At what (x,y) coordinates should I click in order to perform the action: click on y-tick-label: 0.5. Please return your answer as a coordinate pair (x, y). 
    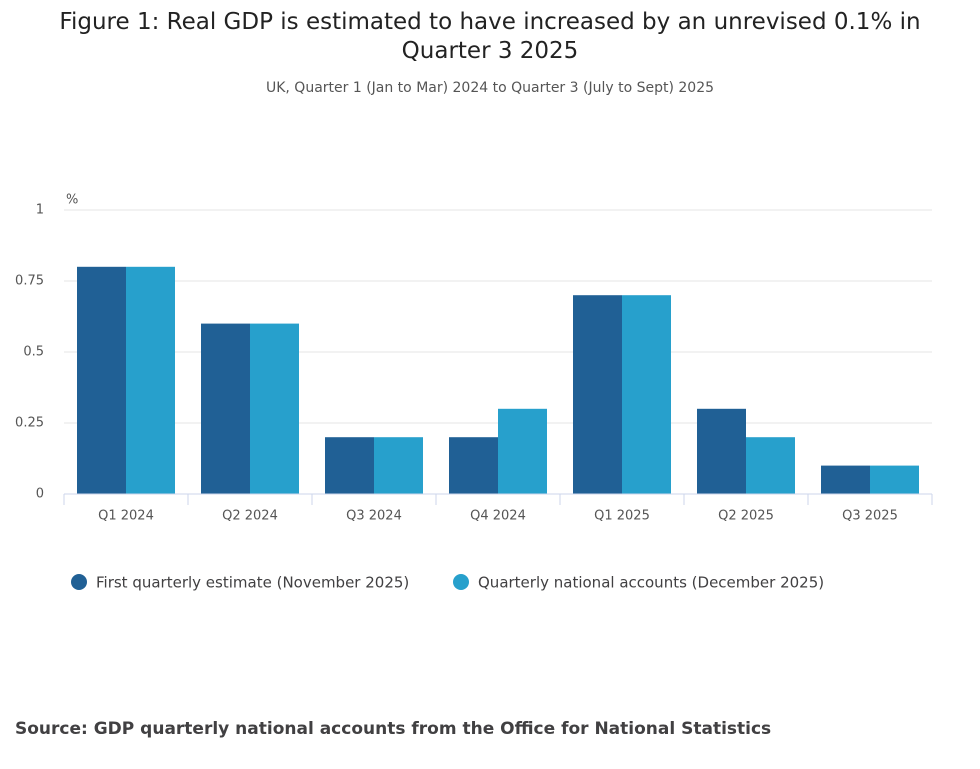
    Looking at the image, I should click on (33, 352).